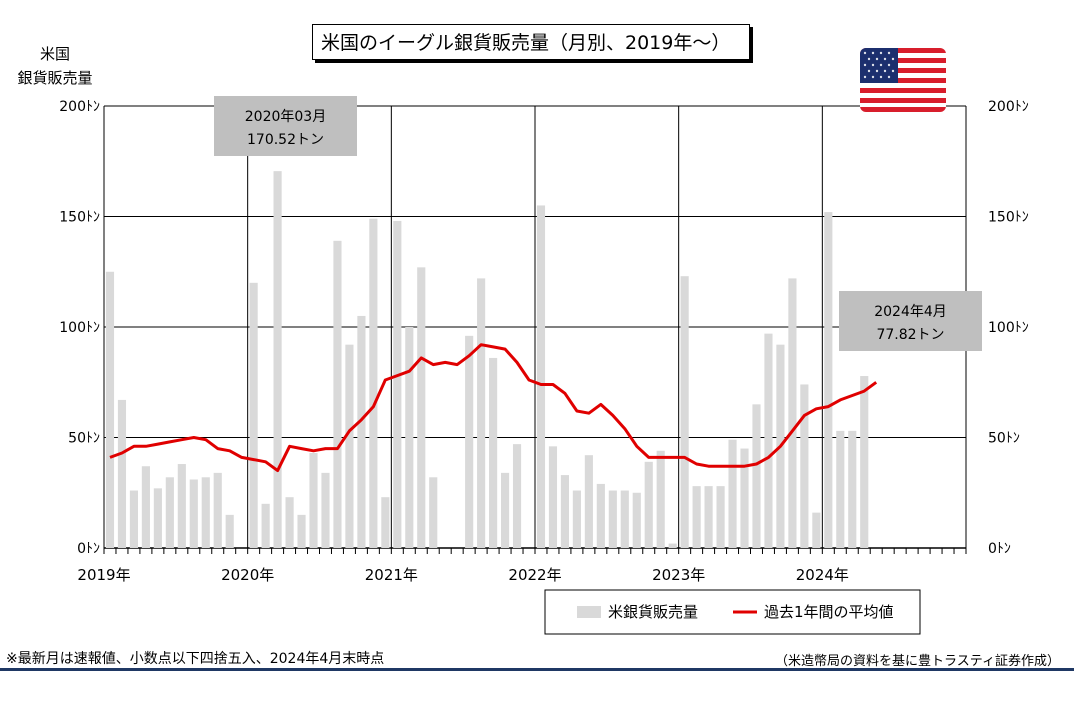 Image resolution: width=1074 pixels, height=707 pixels. What do you see at coordinates (653, 612) in the screenshot?
I see `legend-label-bar: 米銀貨販売量` at bounding box center [653, 612].